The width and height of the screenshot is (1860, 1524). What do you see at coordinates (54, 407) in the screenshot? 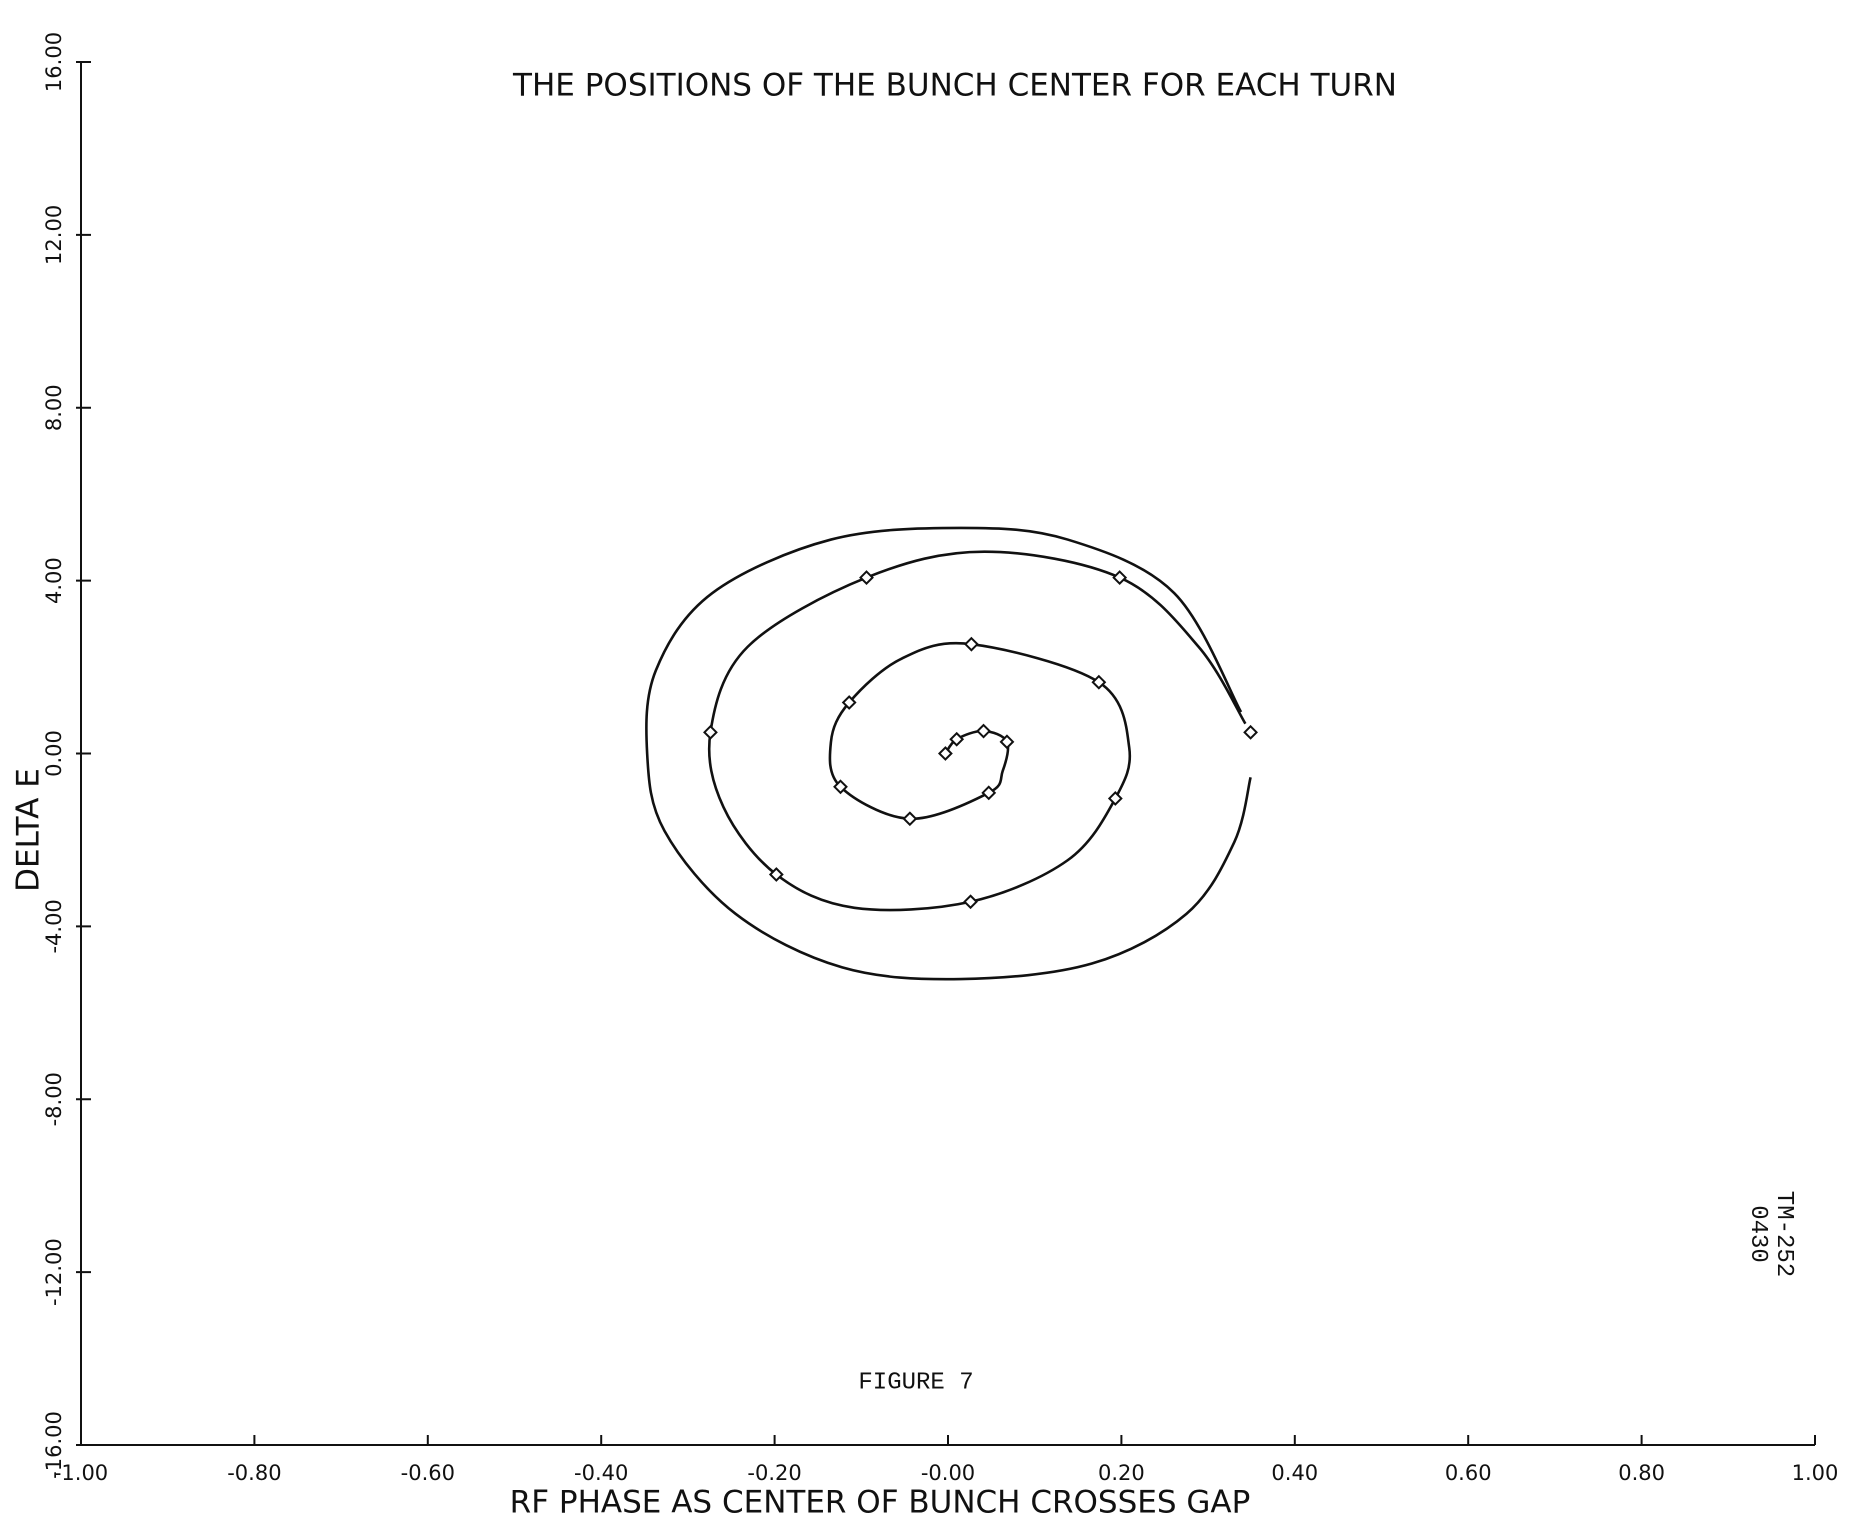
I see `y-tick-label: 8.00` at bounding box center [54, 407].